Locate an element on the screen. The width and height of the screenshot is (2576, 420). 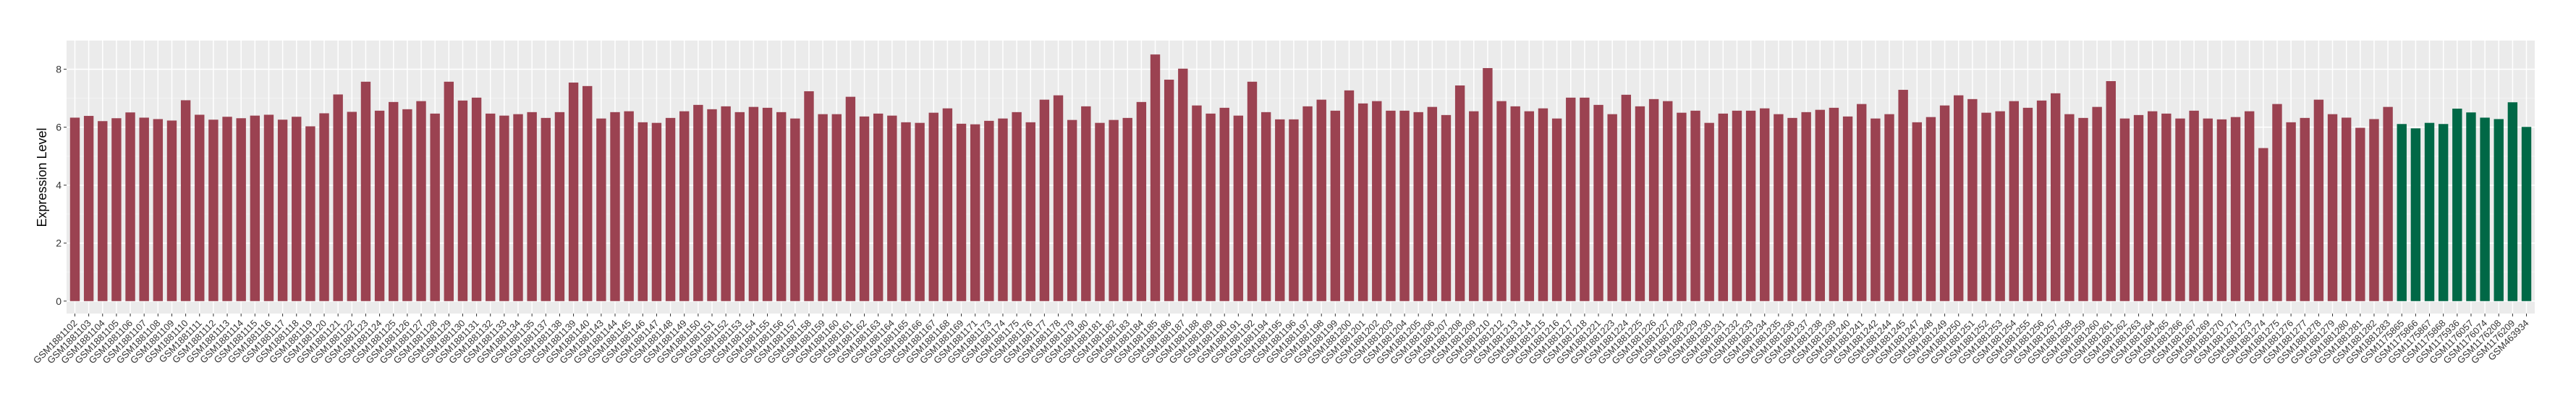
bar-GSM1881183 is located at coordinates (1127, 209).